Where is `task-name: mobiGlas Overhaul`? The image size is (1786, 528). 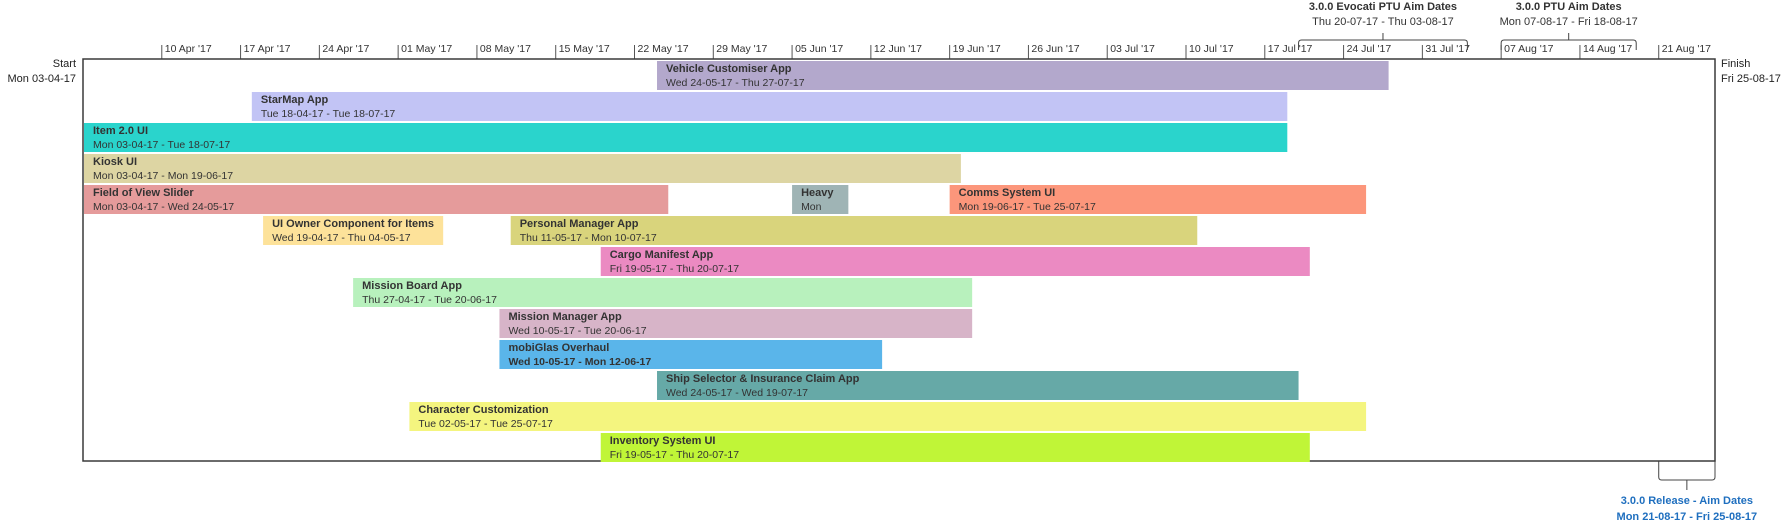 task-name: mobiGlas Overhaul is located at coordinates (558, 348).